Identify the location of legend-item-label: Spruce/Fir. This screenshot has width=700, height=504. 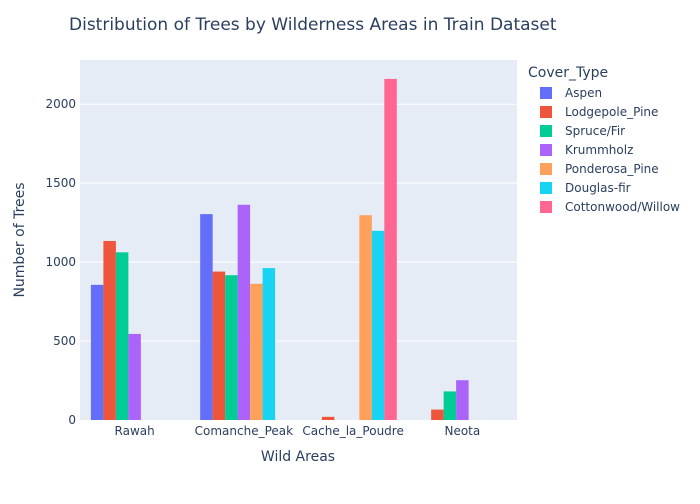
(595, 131).